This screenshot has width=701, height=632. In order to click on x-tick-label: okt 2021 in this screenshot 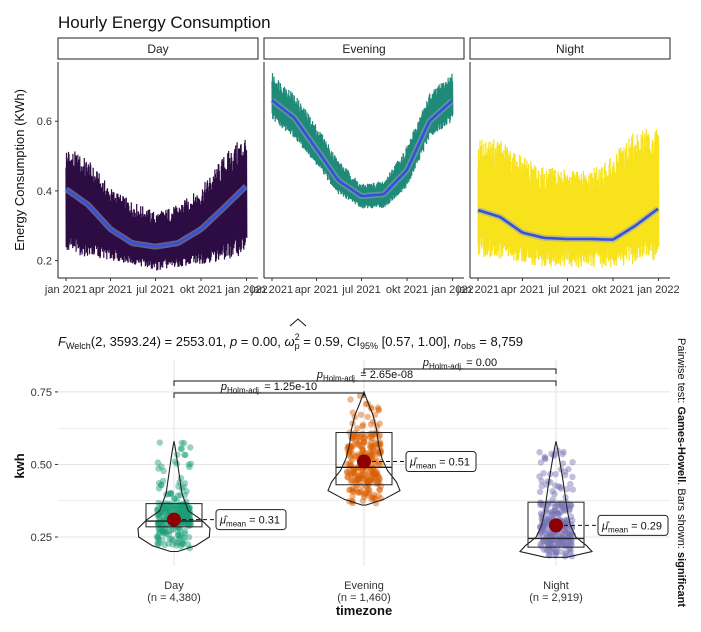, I will do `click(613, 290)`.